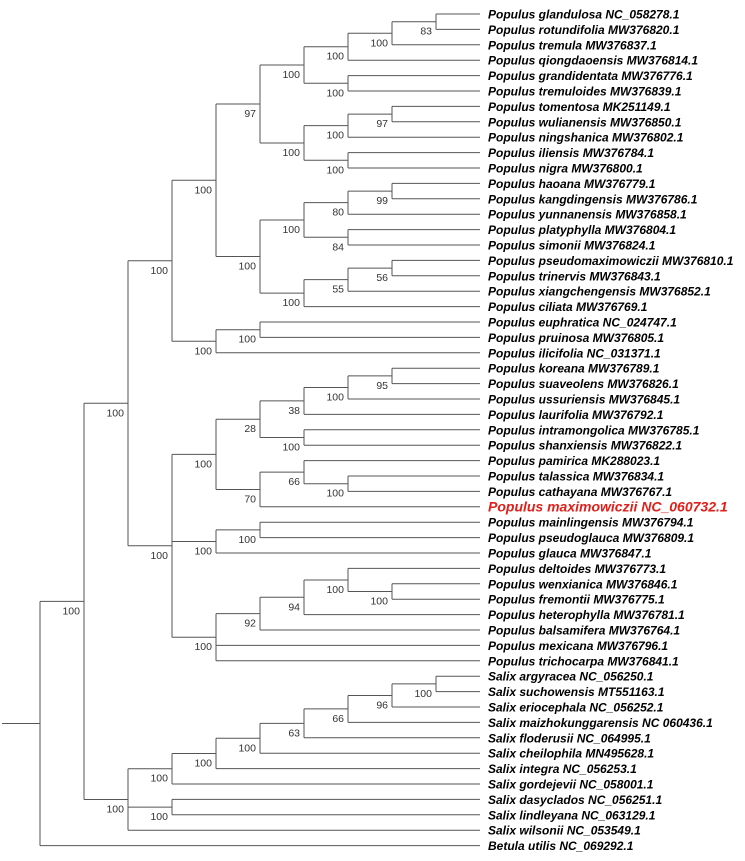 The image size is (745, 861). I want to click on taxon-label-populus-euphratica-nc-024747-1: Populus euphratica NC_024747.1, so click(582, 323).